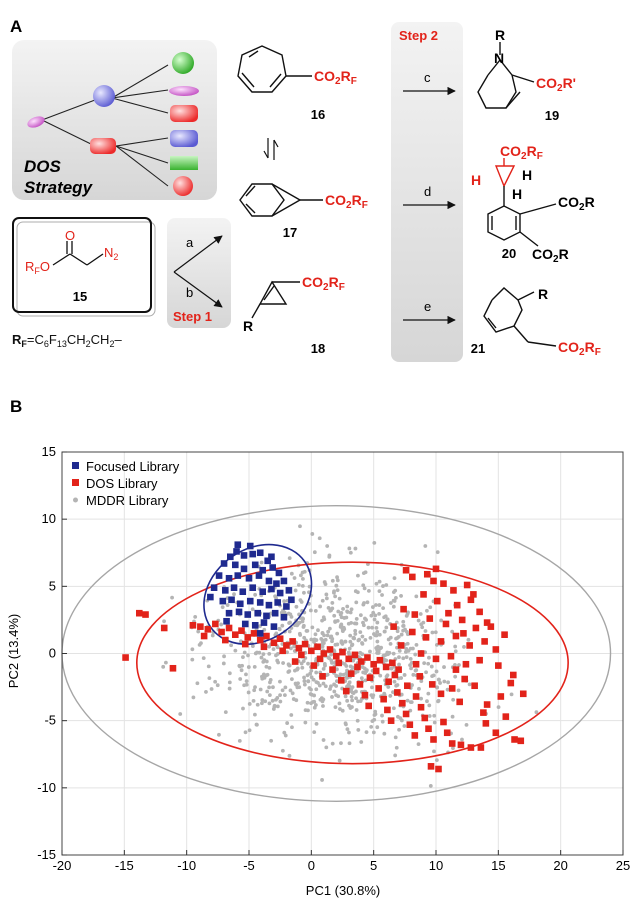 The image size is (631, 910). Describe the element at coordinates (46, 787) in the screenshot. I see `y-tick-label: -10` at that location.